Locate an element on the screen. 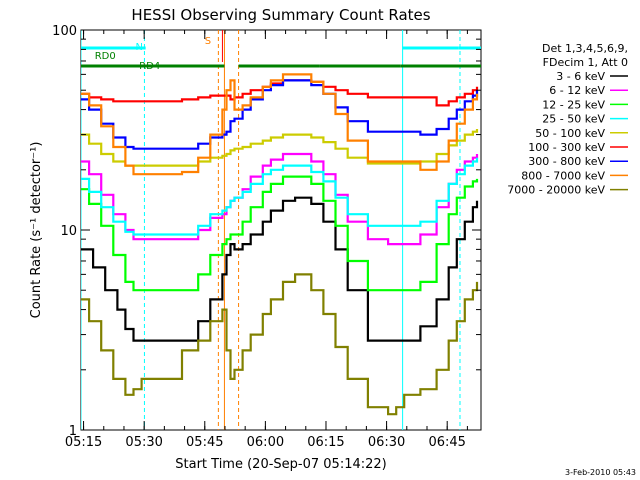 The height and width of the screenshot is (480, 640). x-tick-label: 06:15 is located at coordinates (325, 442).